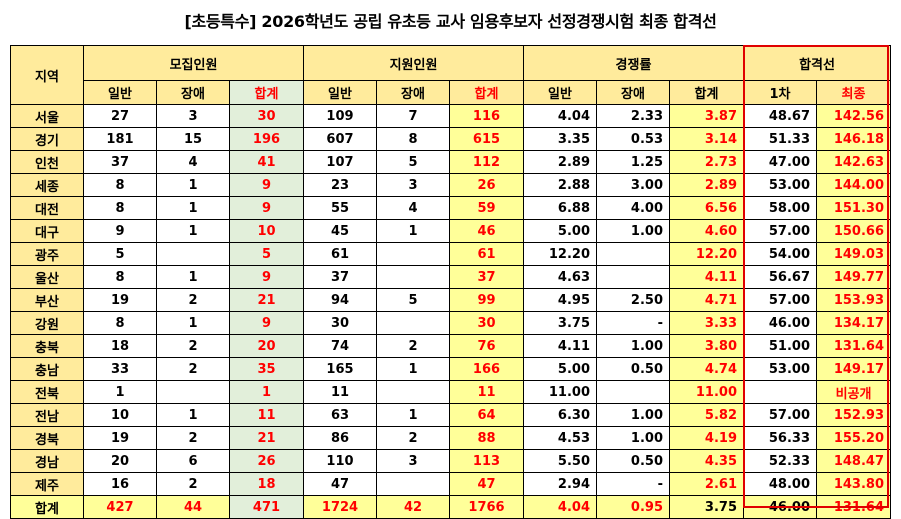 This screenshot has width=901, height=519. Describe the element at coordinates (706, 185) in the screenshot. I see `cell-ratio-total: 2.89` at that location.